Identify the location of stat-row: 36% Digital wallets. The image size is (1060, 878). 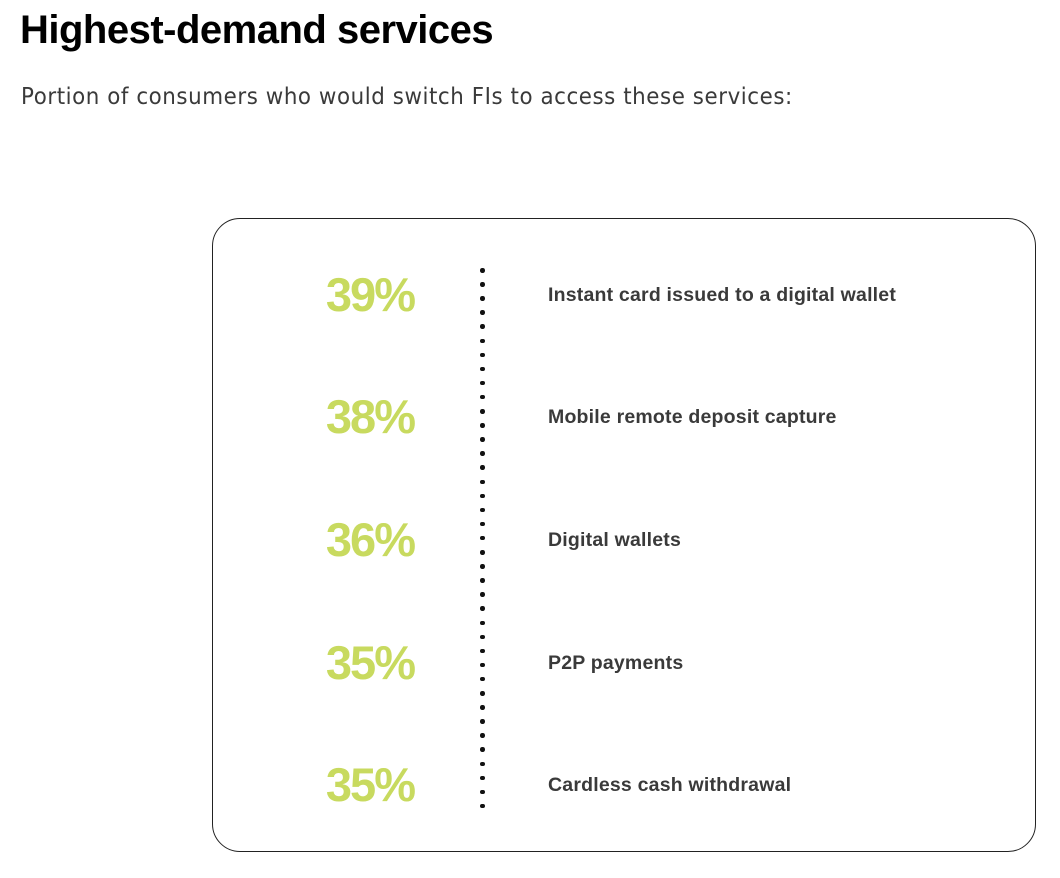
(530, 540).